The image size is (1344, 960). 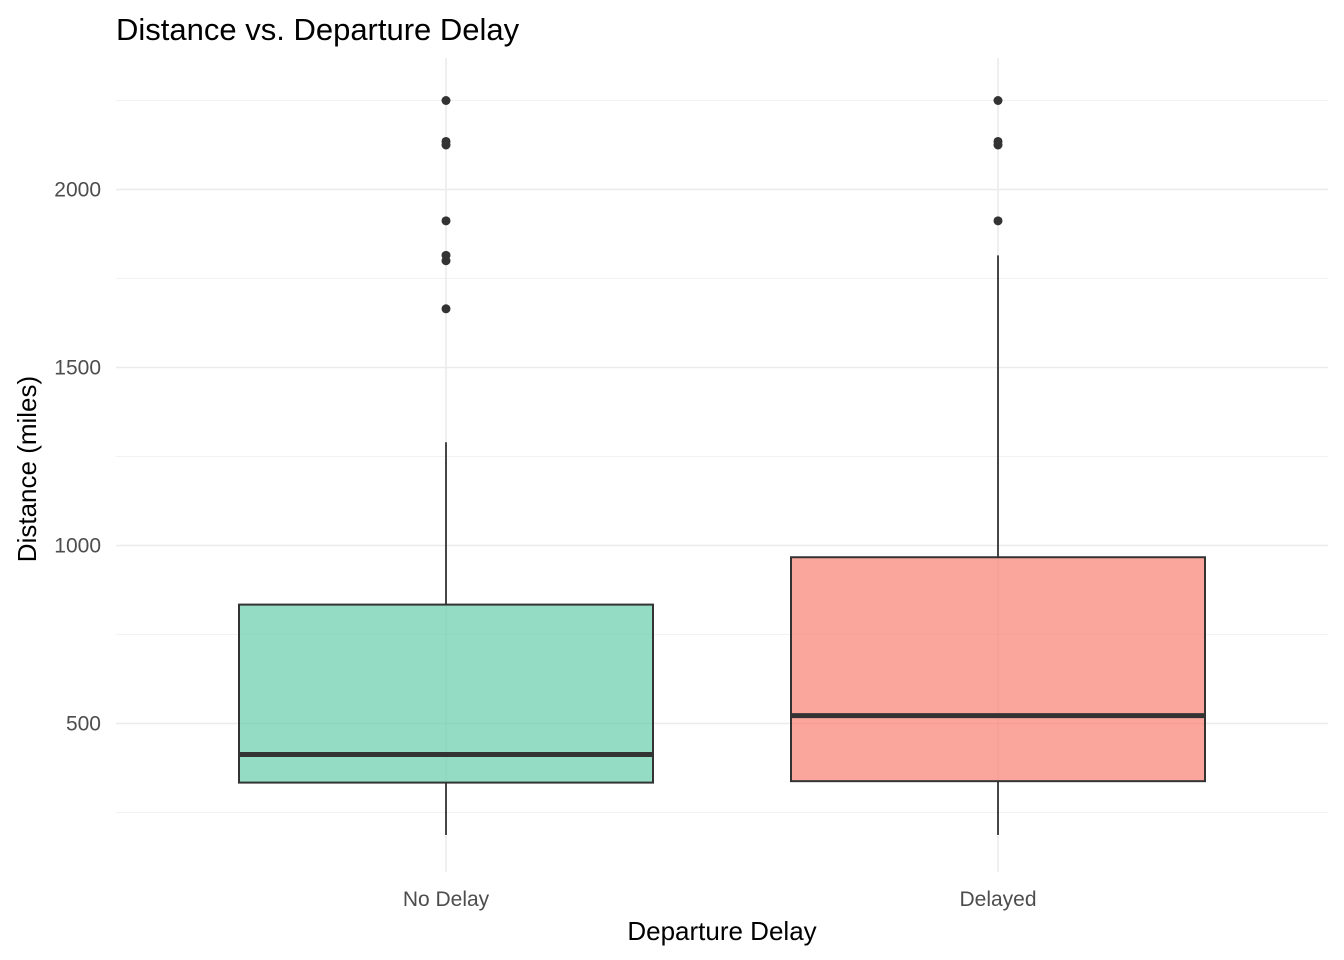 I want to click on chart-title: Distance vs. Departure Delay, so click(x=318, y=29).